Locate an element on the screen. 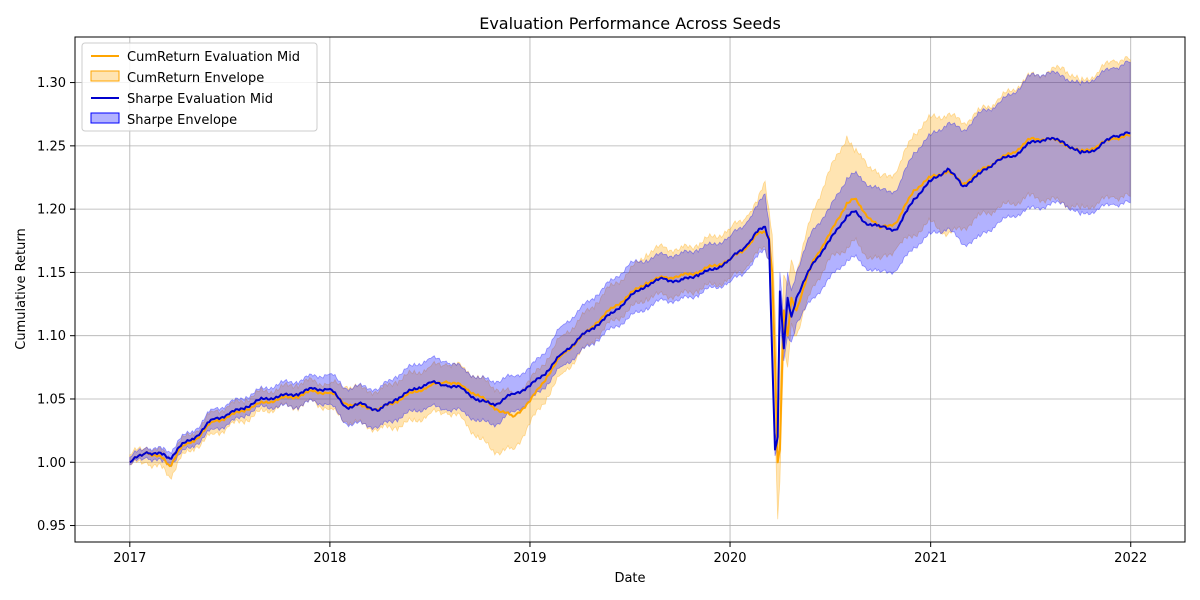  y-tick-label: 1.20 is located at coordinates (51, 210).